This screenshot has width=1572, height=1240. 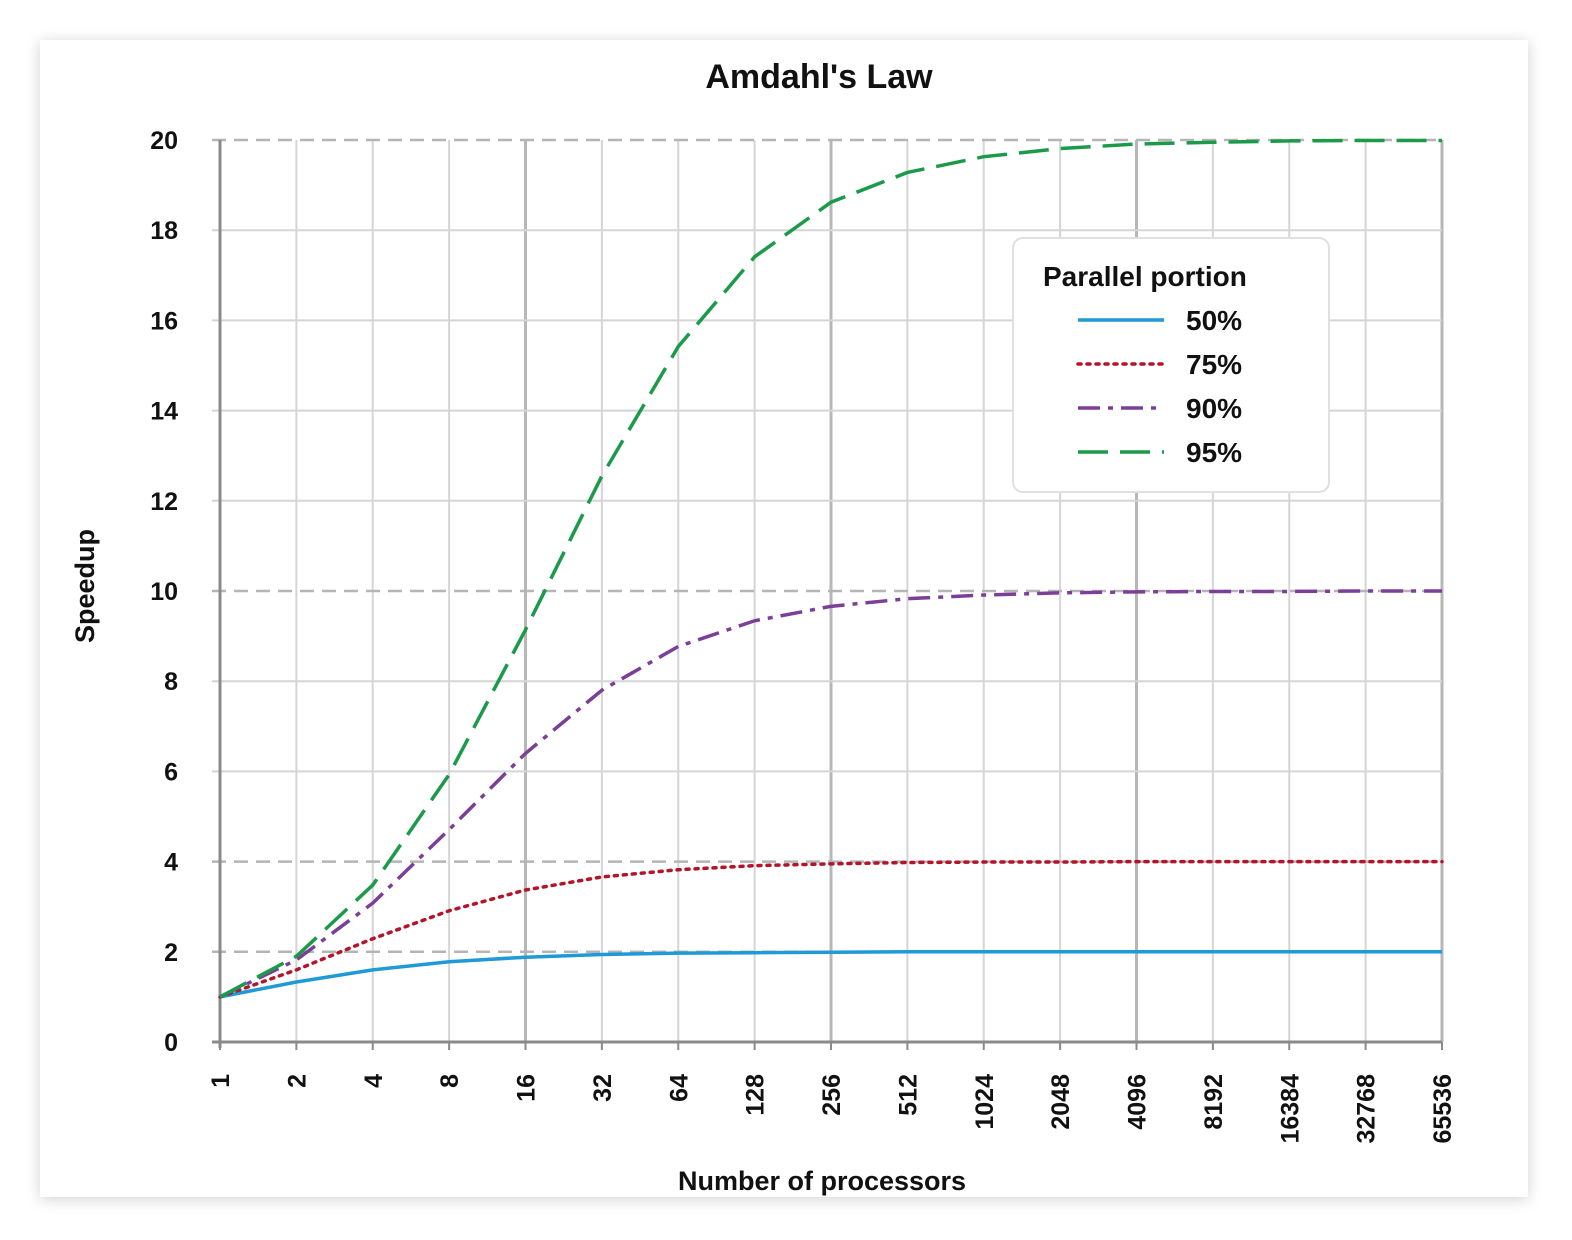 I want to click on x-tick-label: 512, so click(x=908, y=1095).